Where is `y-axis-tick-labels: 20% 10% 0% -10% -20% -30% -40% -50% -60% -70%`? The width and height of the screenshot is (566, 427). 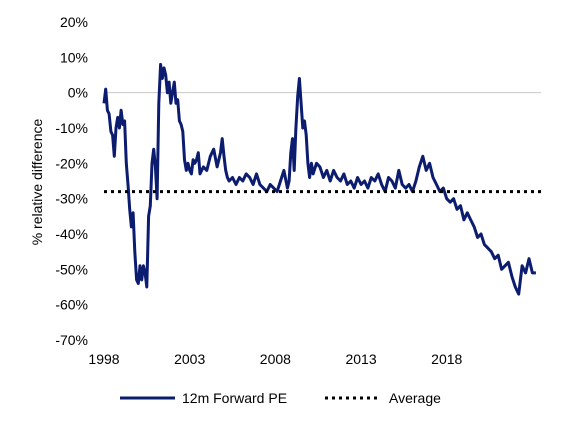 y-axis-tick-labels: 20% 10% 0% -10% -20% -30% -40% -50% -60% -70% is located at coordinates (71, 181).